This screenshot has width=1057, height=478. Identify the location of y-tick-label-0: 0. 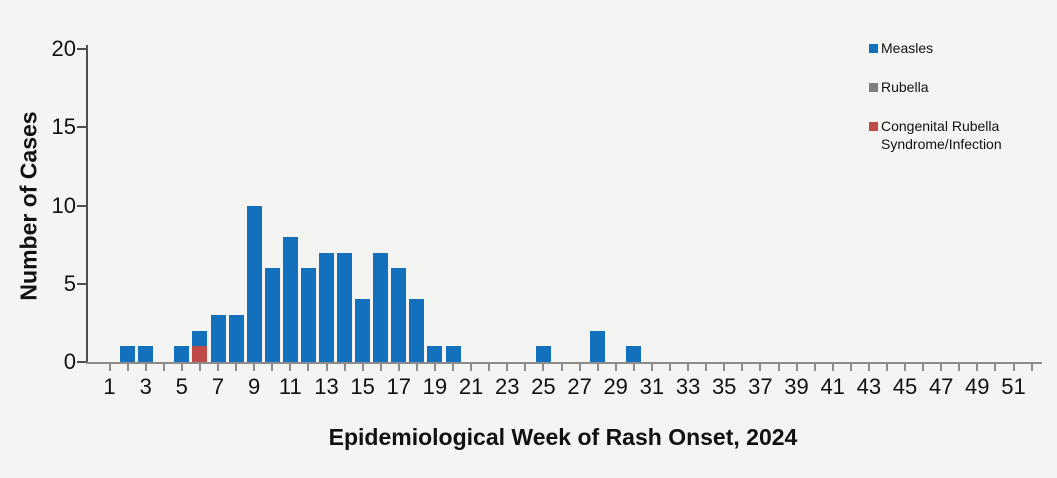
(69, 361).